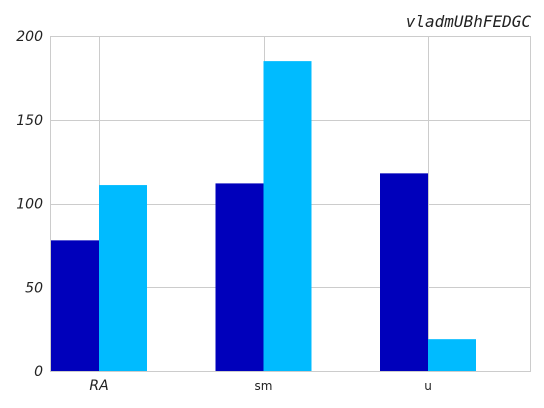 The height and width of the screenshot is (408, 544). What do you see at coordinates (98, 386) in the screenshot?
I see `x-tick-label: RA` at bounding box center [98, 386].